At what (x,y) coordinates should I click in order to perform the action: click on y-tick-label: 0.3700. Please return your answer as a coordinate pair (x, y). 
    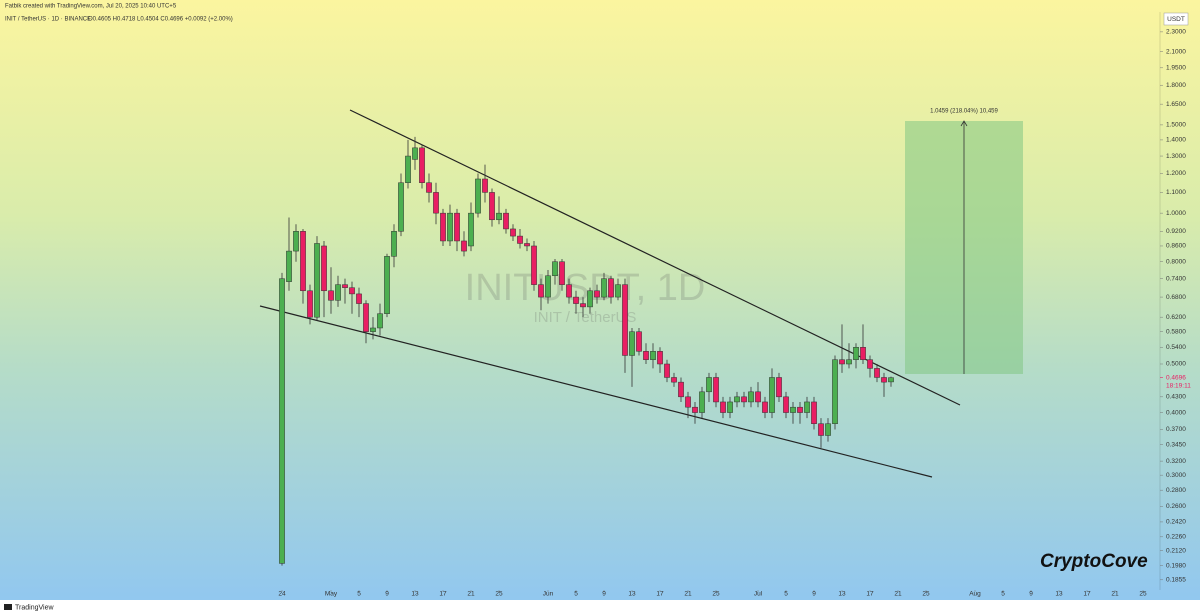
    Looking at the image, I should click on (1176, 429).